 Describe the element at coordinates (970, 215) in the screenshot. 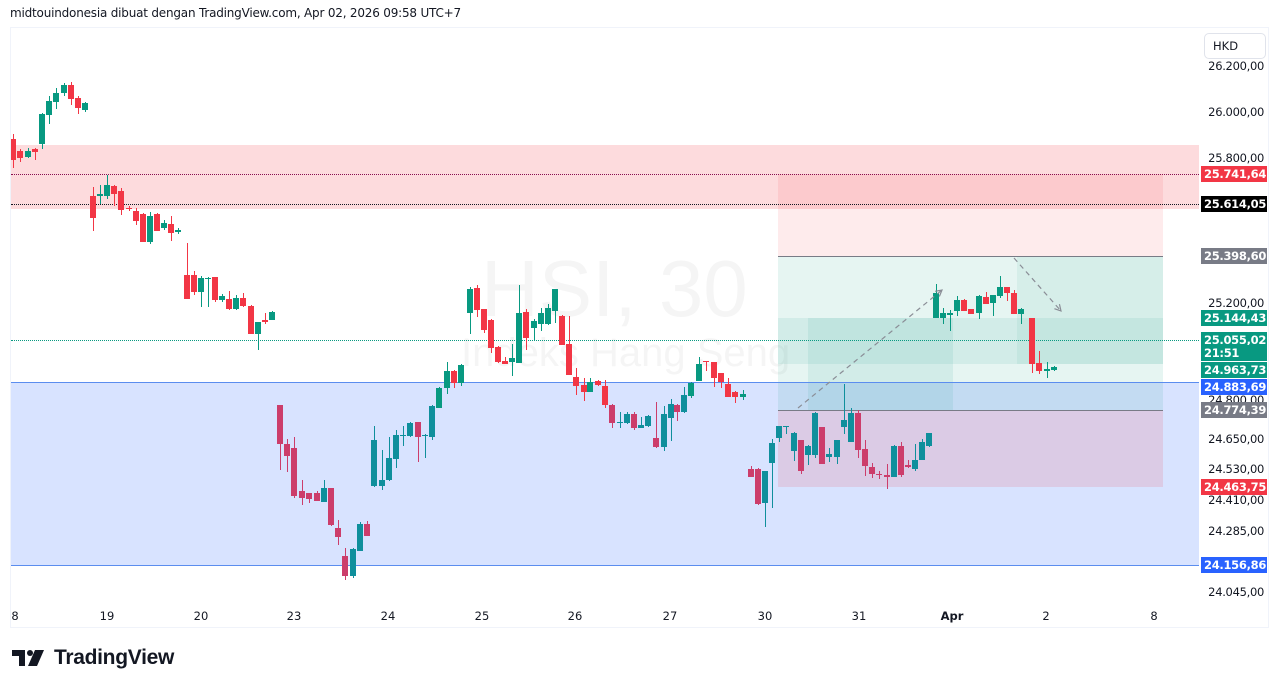

I see `position-stop-area` at that location.